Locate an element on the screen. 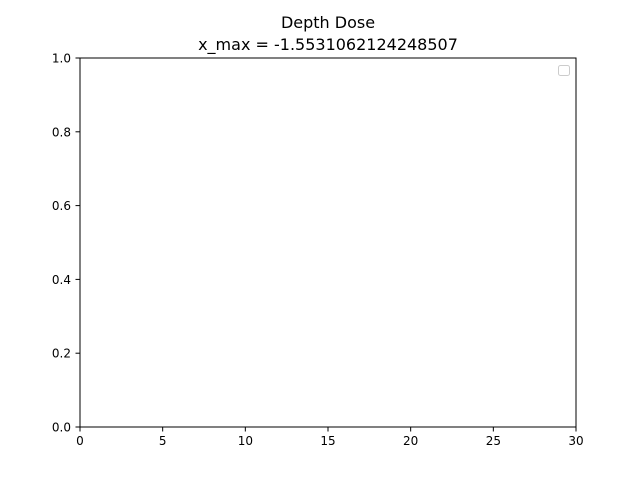 This screenshot has width=640, height=484. y-tick-label: 0.4 is located at coordinates (61, 280).